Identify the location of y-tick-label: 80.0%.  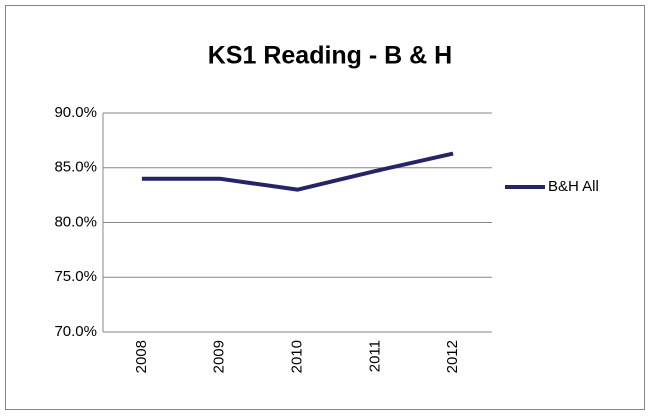
(75, 221).